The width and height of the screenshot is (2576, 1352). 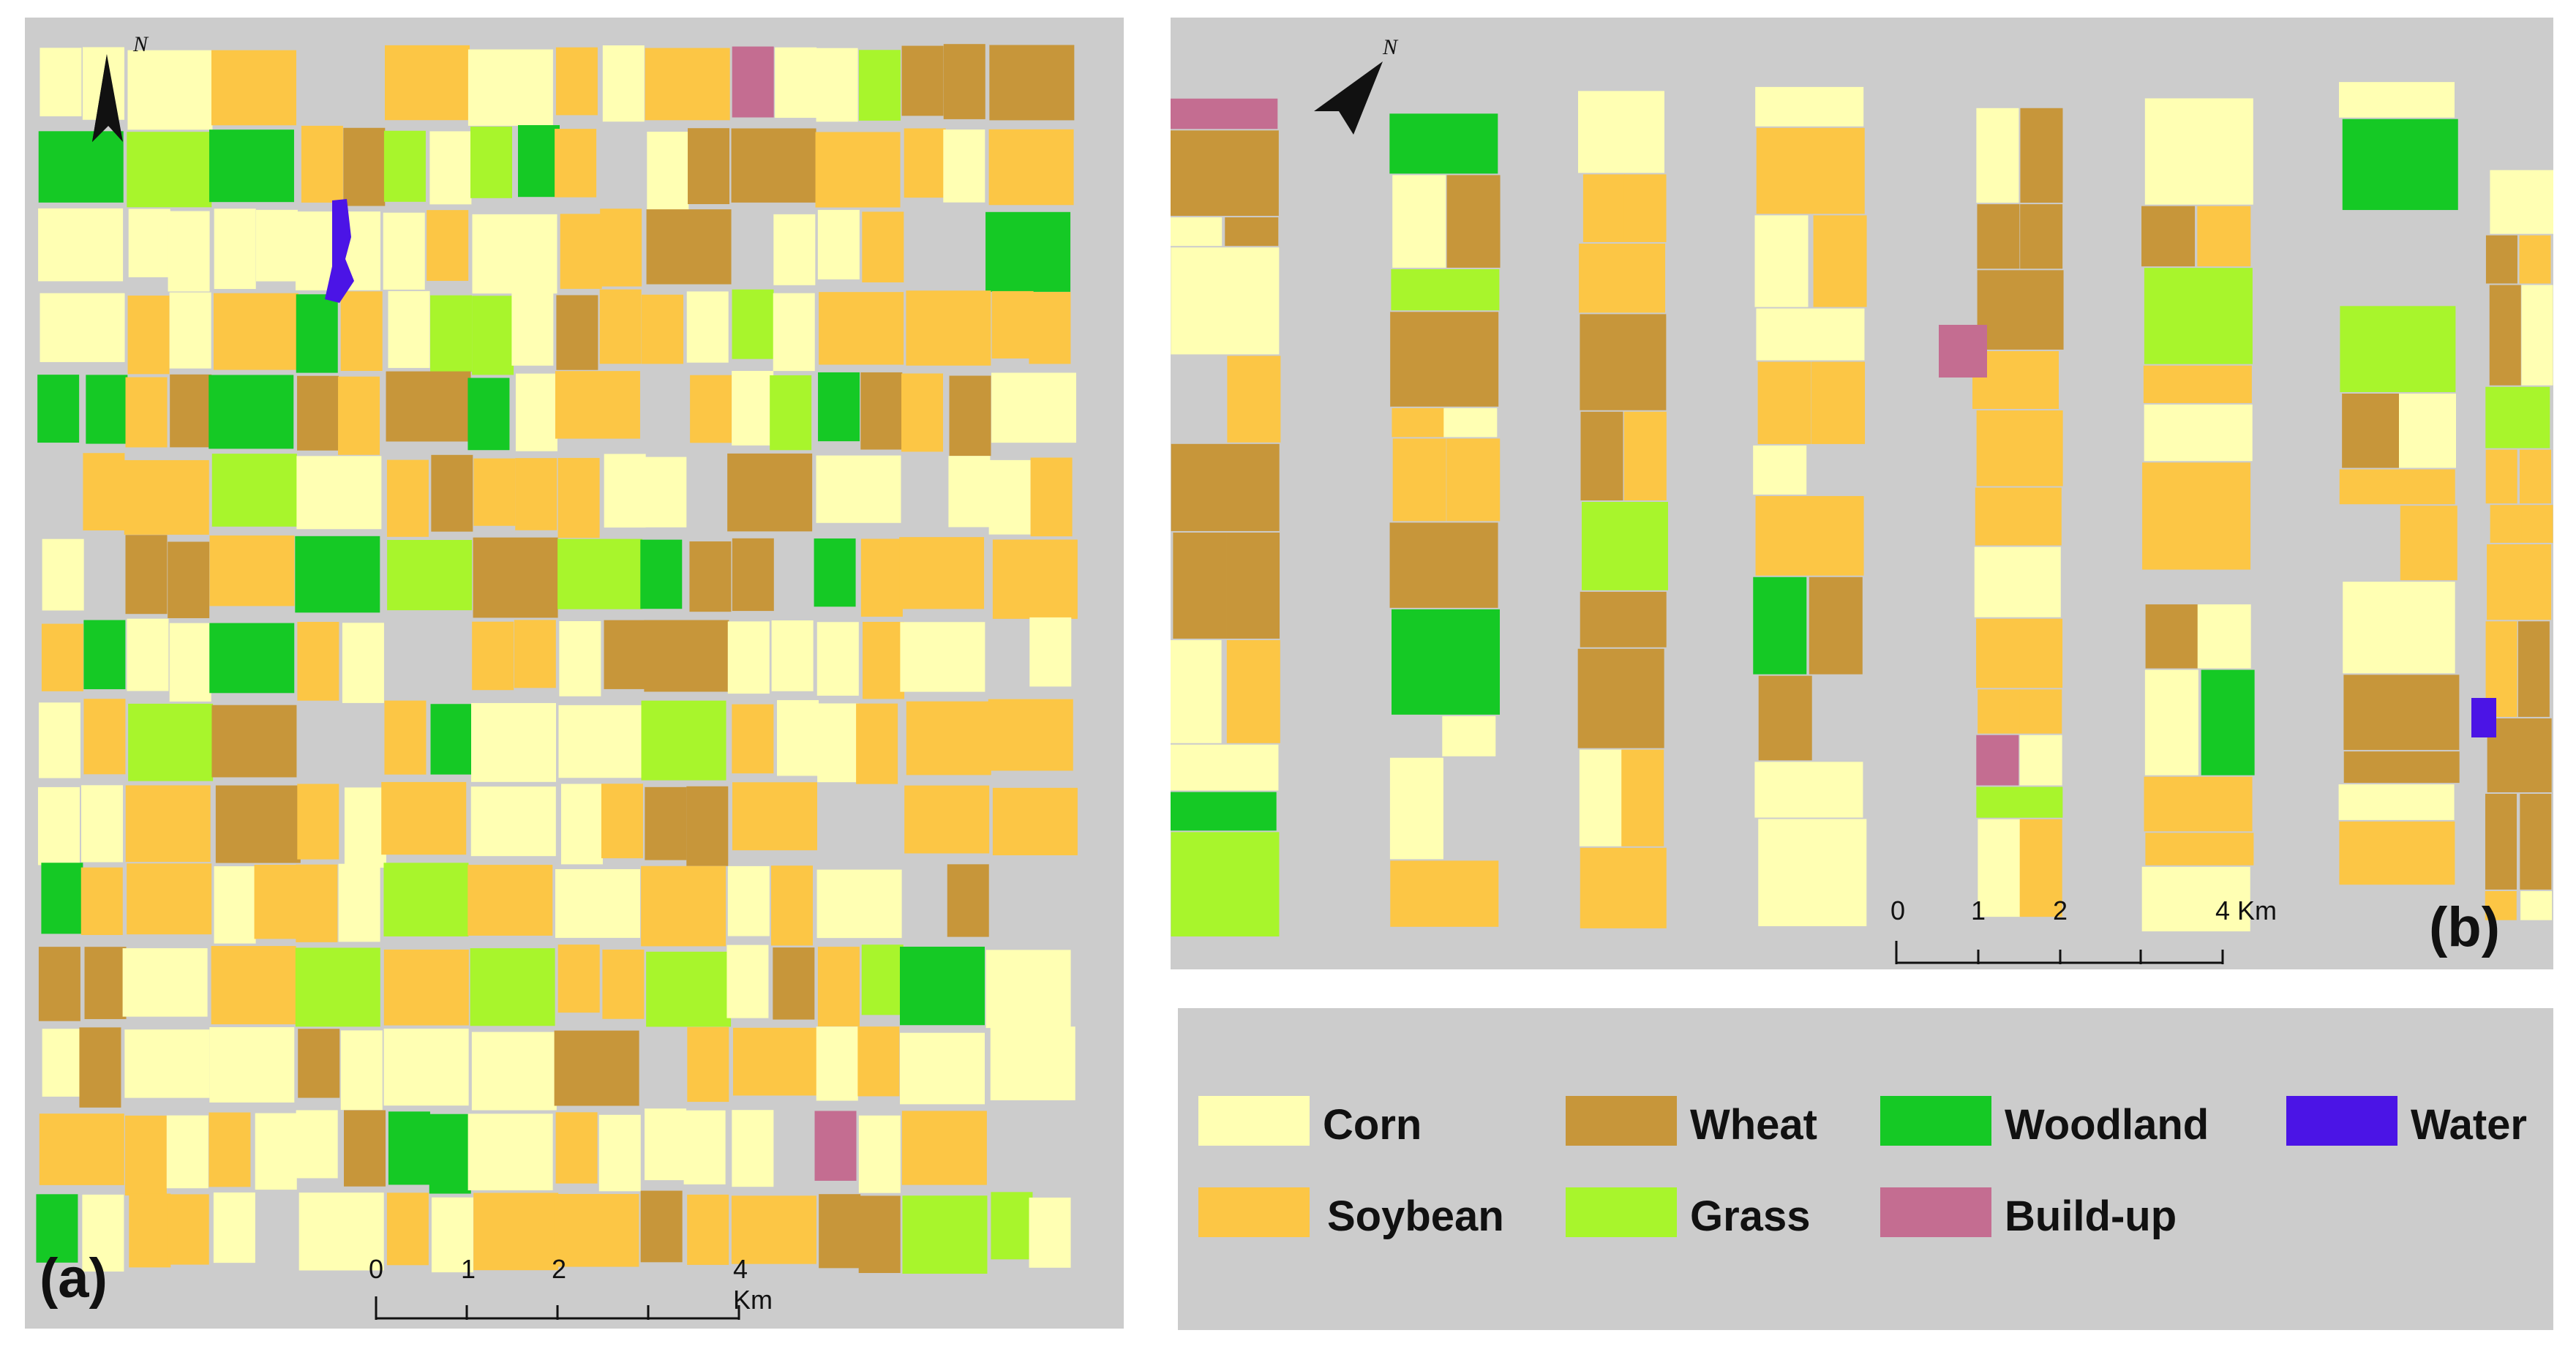 I want to click on panel-label-a: (a), so click(x=74, y=1279).